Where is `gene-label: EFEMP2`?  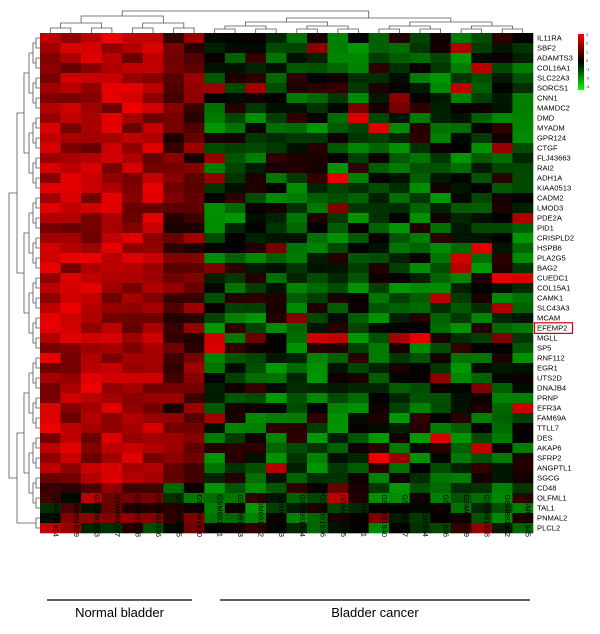
gene-label: EFEMP2 is located at coordinates (552, 328).